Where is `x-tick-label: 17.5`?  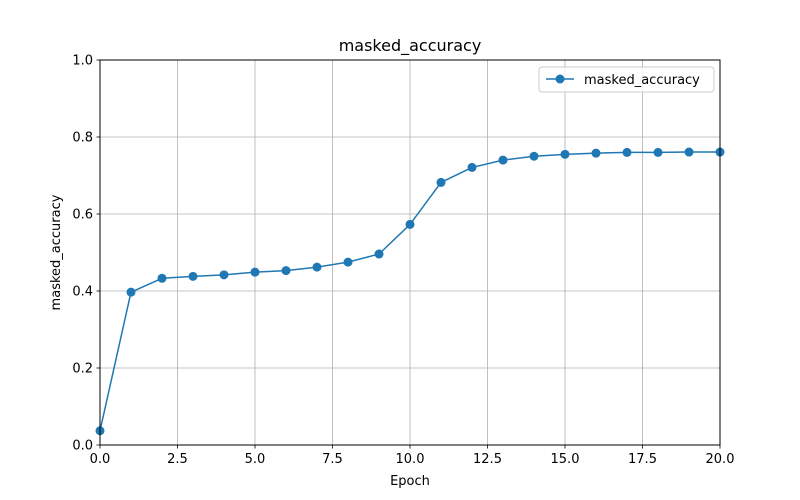 x-tick-label: 17.5 is located at coordinates (642, 459).